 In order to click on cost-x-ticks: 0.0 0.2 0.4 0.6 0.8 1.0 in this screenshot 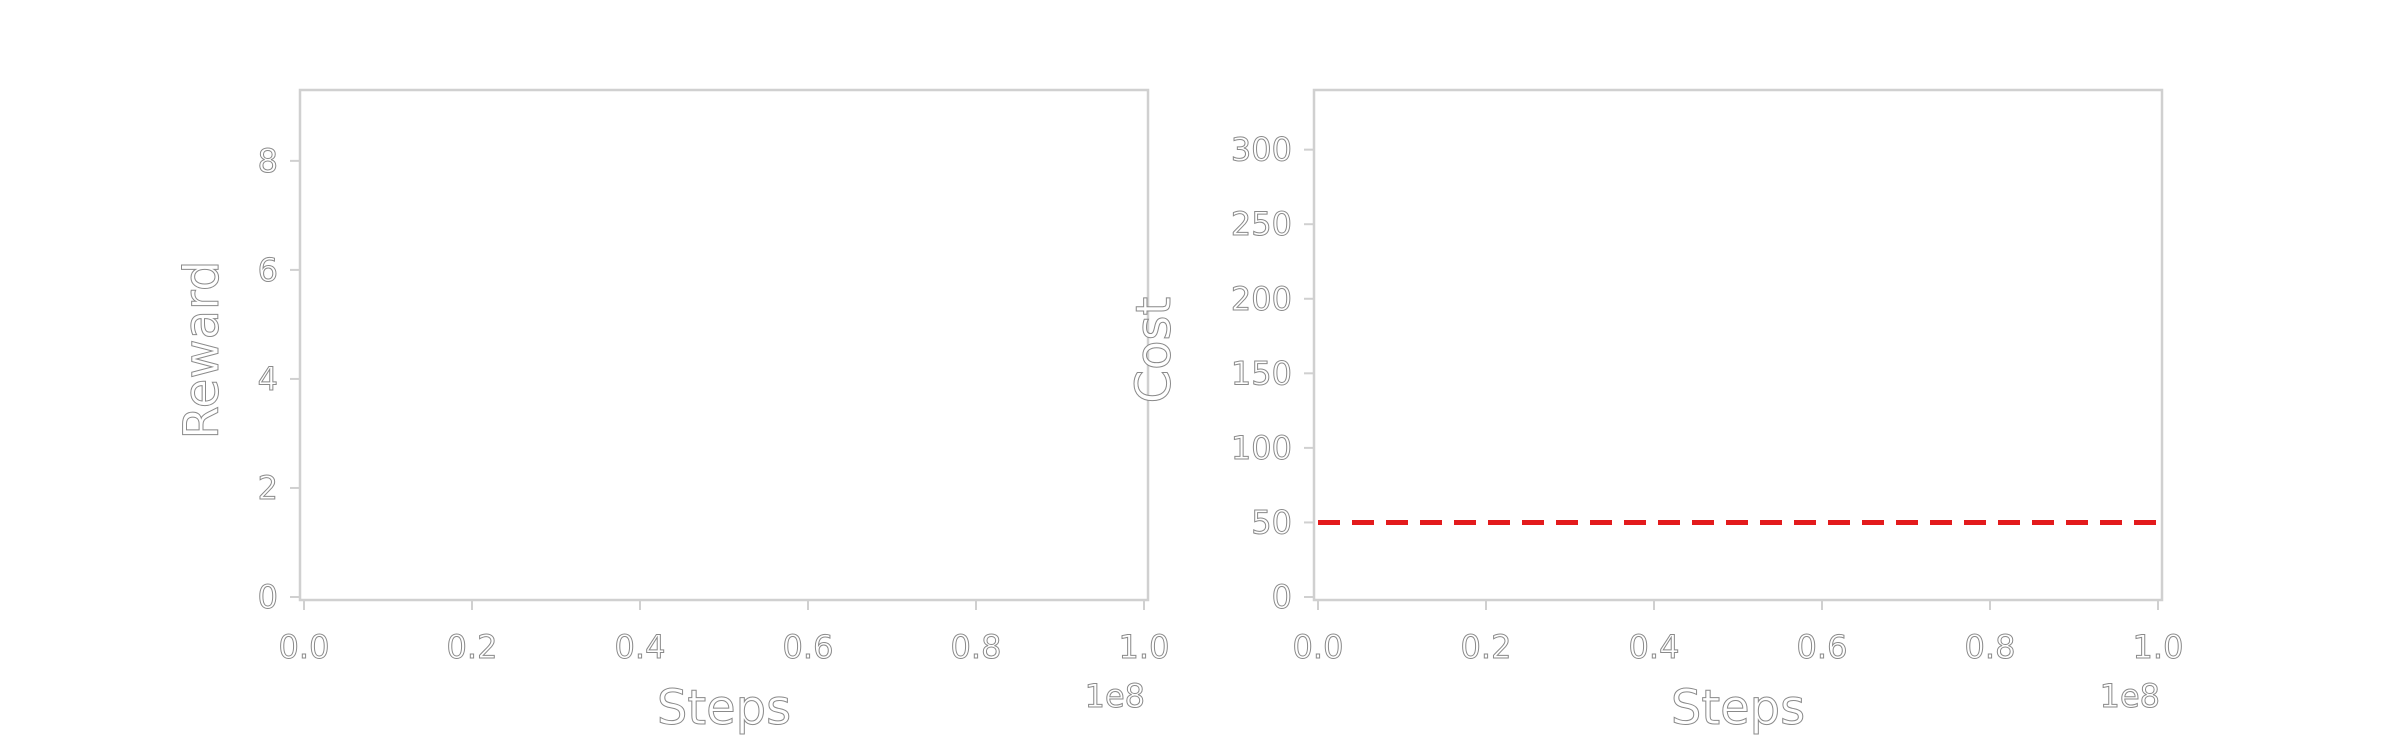, I will do `click(1738, 633)`.